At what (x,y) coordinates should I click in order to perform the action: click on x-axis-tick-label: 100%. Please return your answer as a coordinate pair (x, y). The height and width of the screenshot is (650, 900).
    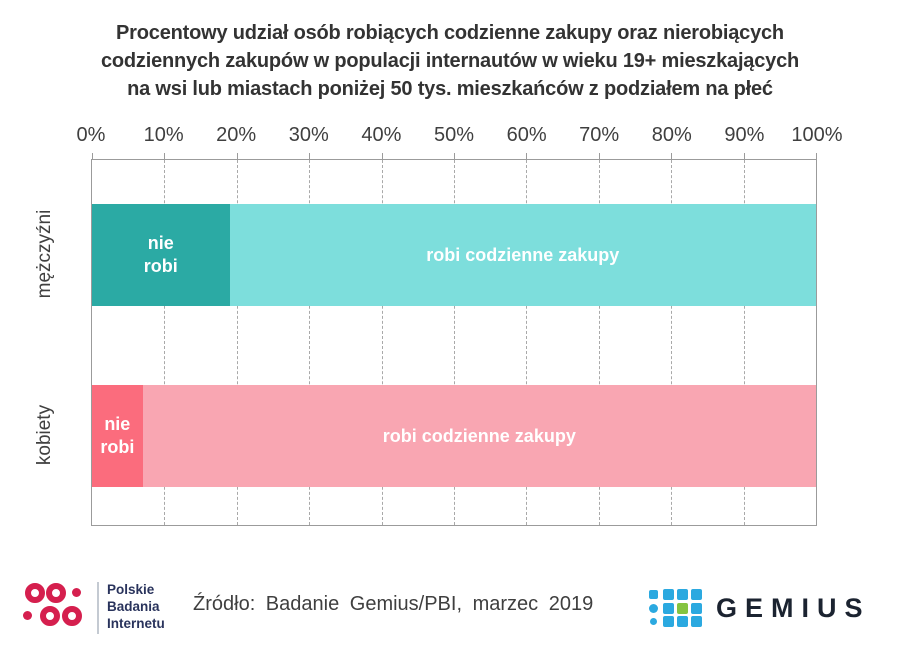
    Looking at the image, I should click on (817, 135).